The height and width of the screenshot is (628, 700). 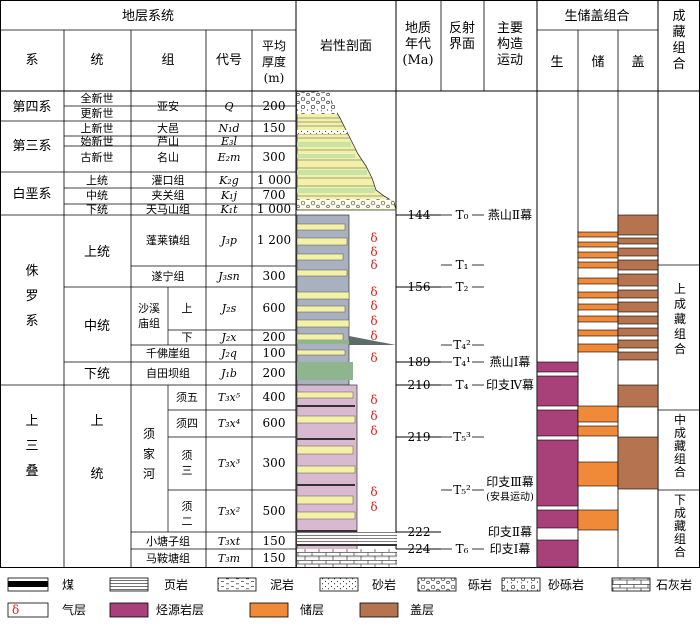 I want to click on code-t3x3: T₃x³, so click(x=229, y=463).